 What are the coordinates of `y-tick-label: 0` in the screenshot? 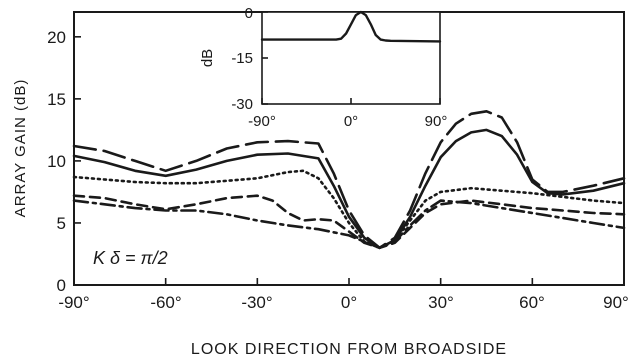 It's located at (61, 285).